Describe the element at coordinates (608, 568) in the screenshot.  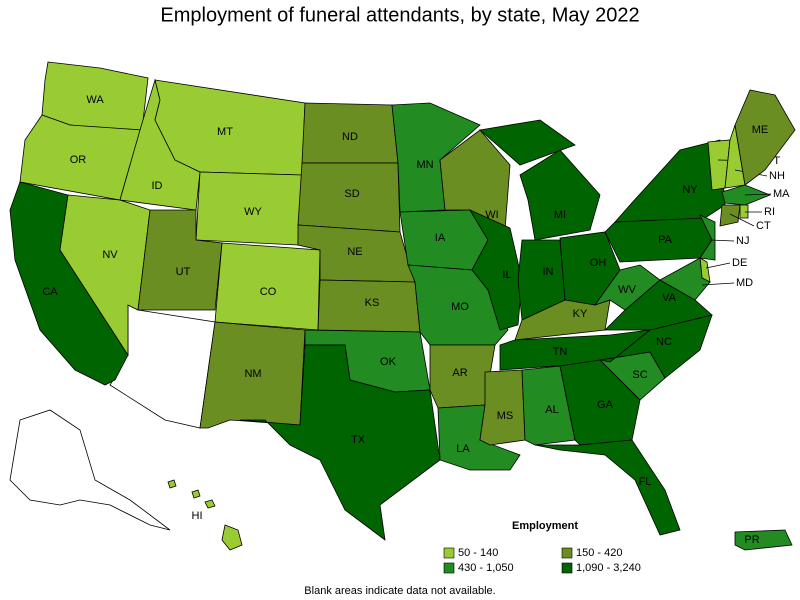
I see `legend-label: 1,090 - 3,240` at that location.